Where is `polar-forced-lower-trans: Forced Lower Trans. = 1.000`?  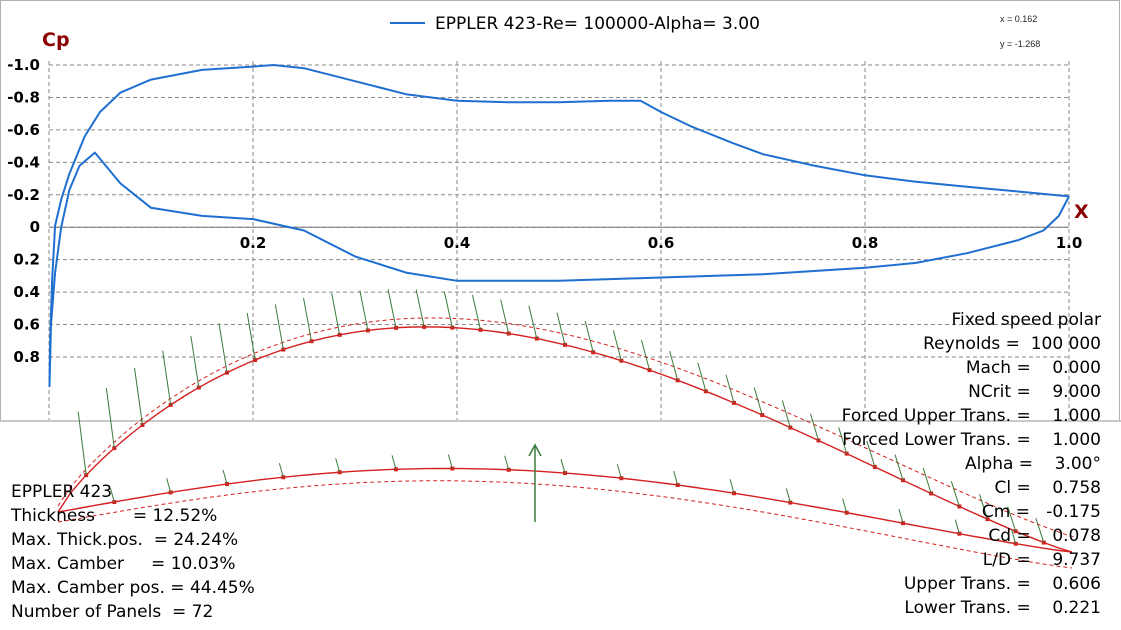
polar-forced-lower-trans: Forced Lower Trans. = 1.000 is located at coordinates (971, 440).